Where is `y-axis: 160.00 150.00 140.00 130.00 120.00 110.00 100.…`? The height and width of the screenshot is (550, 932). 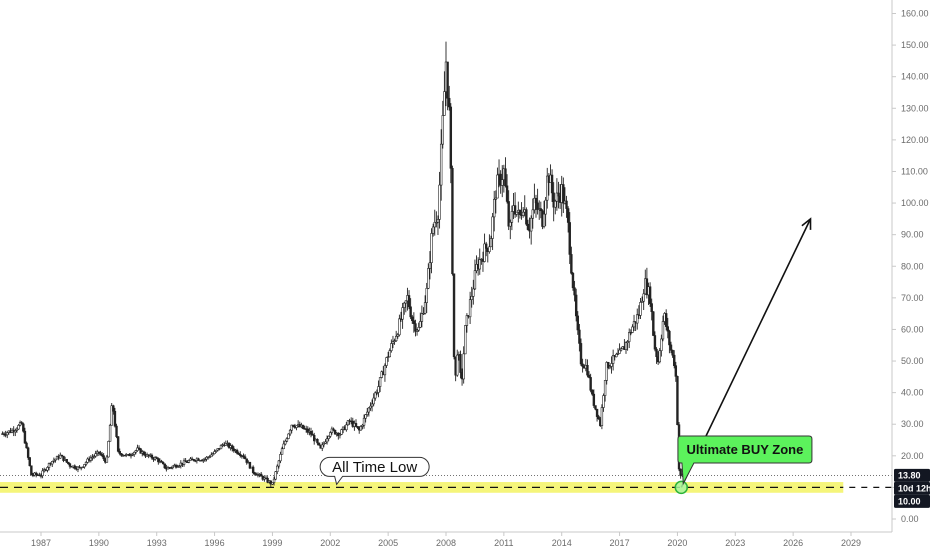 y-axis: 160.00 150.00 140.00 130.00 120.00 110.00 100.… is located at coordinates (910, 267).